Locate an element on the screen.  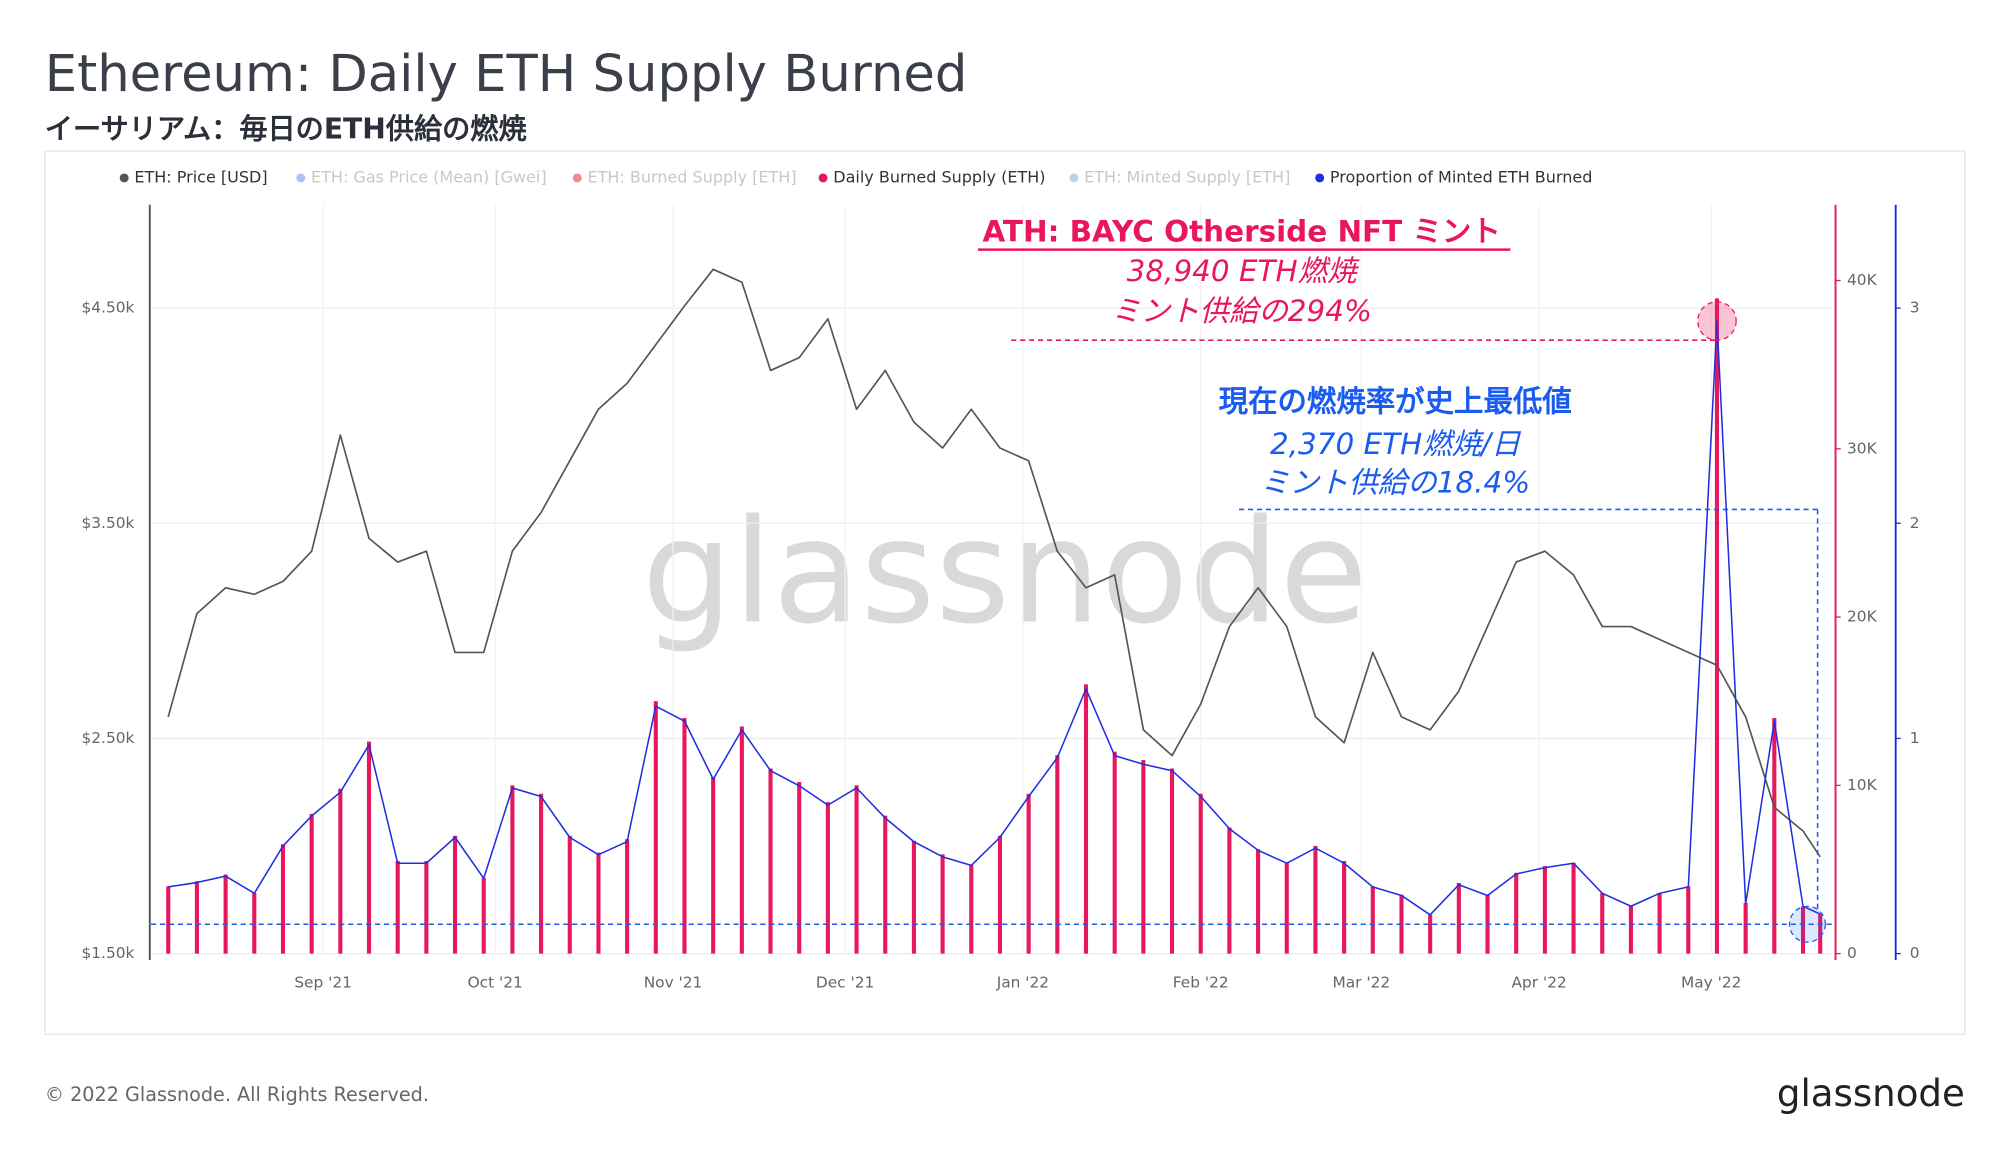
annotation-text: ミント供給の18.4% is located at coordinates (1395, 482).